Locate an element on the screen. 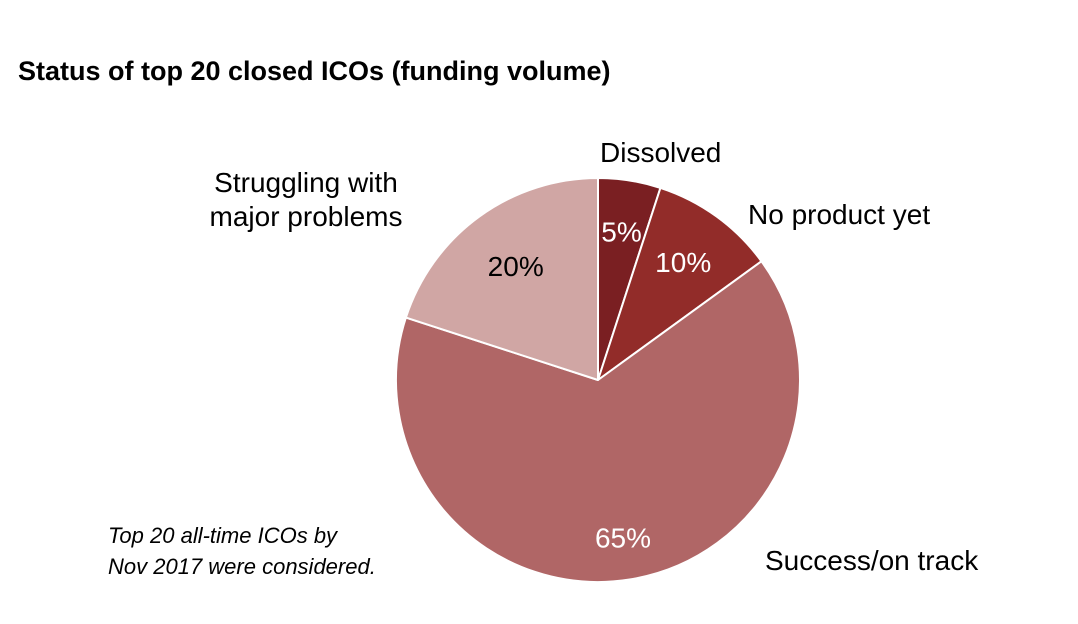 Image resolution: width=1078 pixels, height=624 pixels. pie-slice-struggling-with-major-problems is located at coordinates (501, 279).